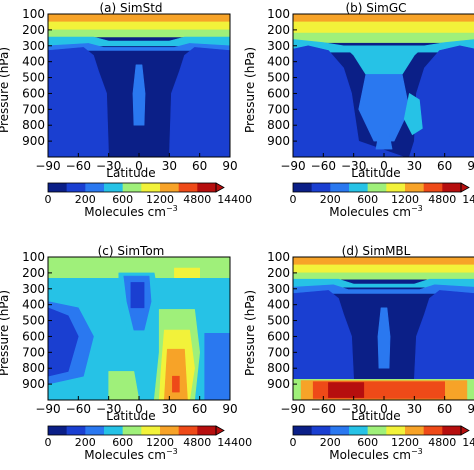 This screenshot has height=470, width=474. Describe the element at coordinates (33, 384) in the screenshot. I see `panel-c-y-tick-label-8: 900` at that location.